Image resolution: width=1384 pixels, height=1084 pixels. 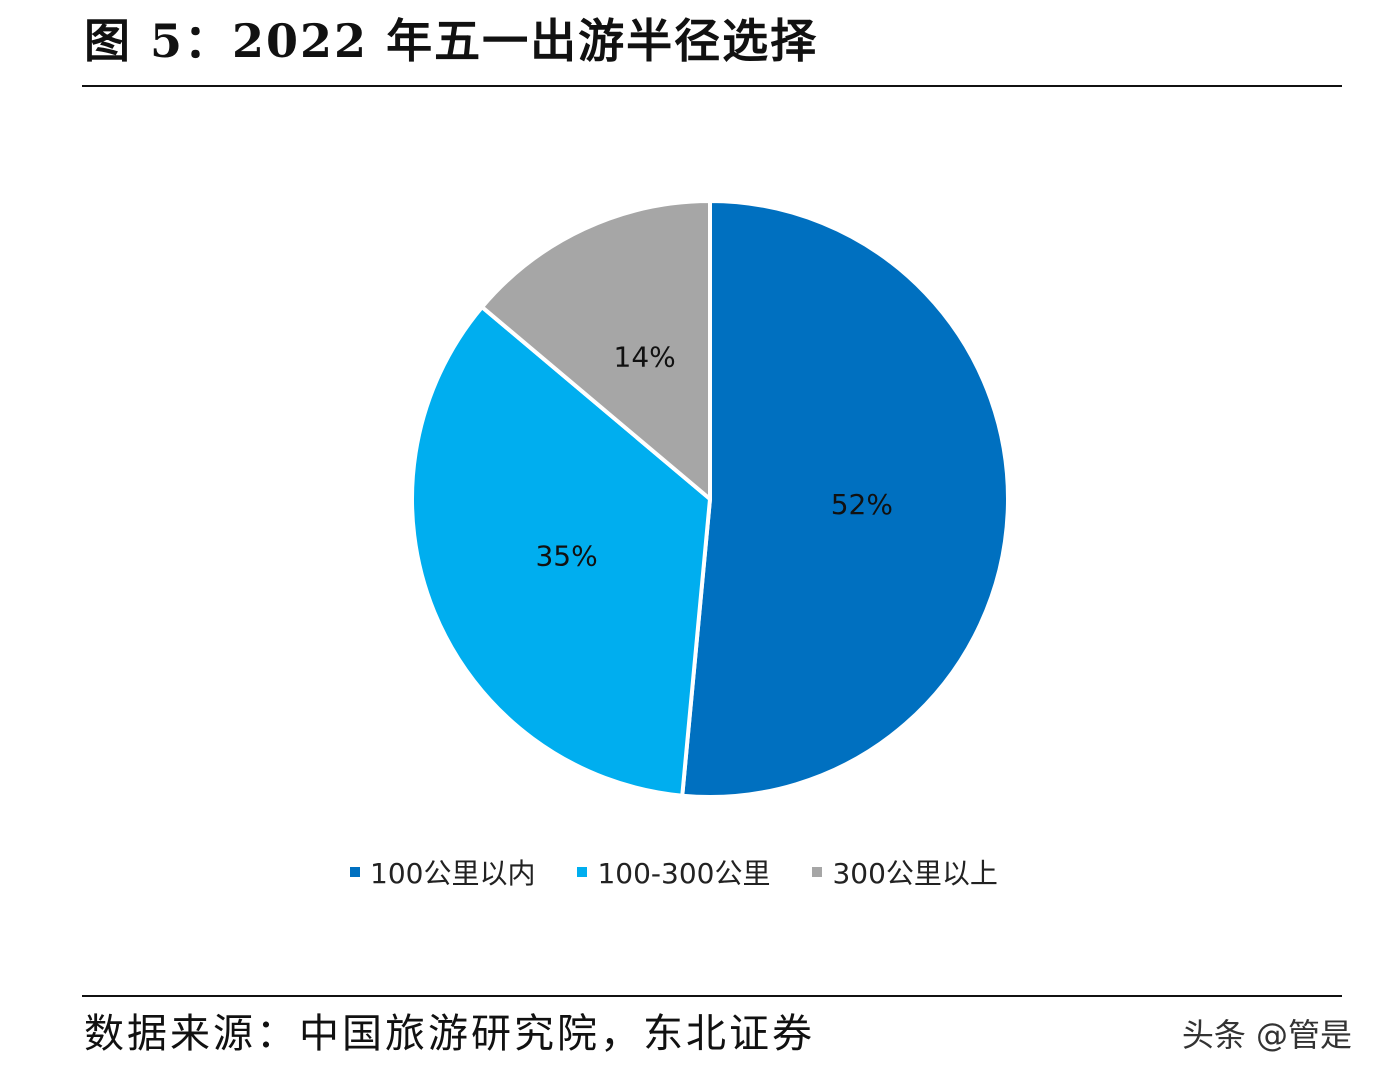 What do you see at coordinates (449, 1034) in the screenshot?
I see `data-source: 数据来源：中国旅游研究院，东北证券` at bounding box center [449, 1034].